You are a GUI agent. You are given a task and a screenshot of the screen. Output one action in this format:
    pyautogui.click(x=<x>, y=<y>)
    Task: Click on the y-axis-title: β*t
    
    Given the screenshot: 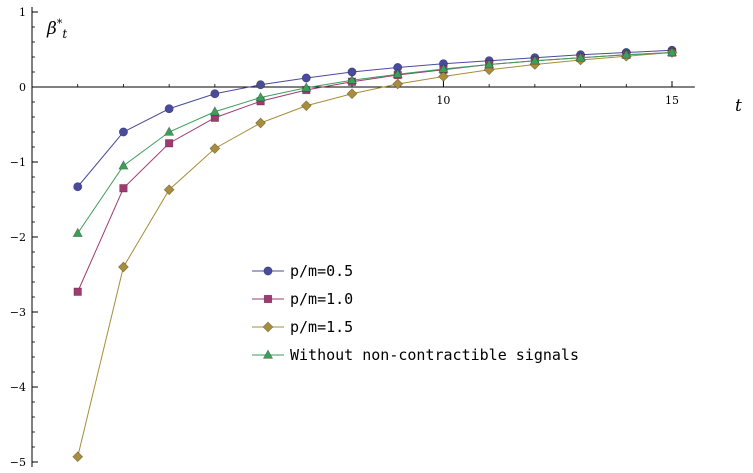 What is the action you would take?
    pyautogui.click(x=56, y=29)
    